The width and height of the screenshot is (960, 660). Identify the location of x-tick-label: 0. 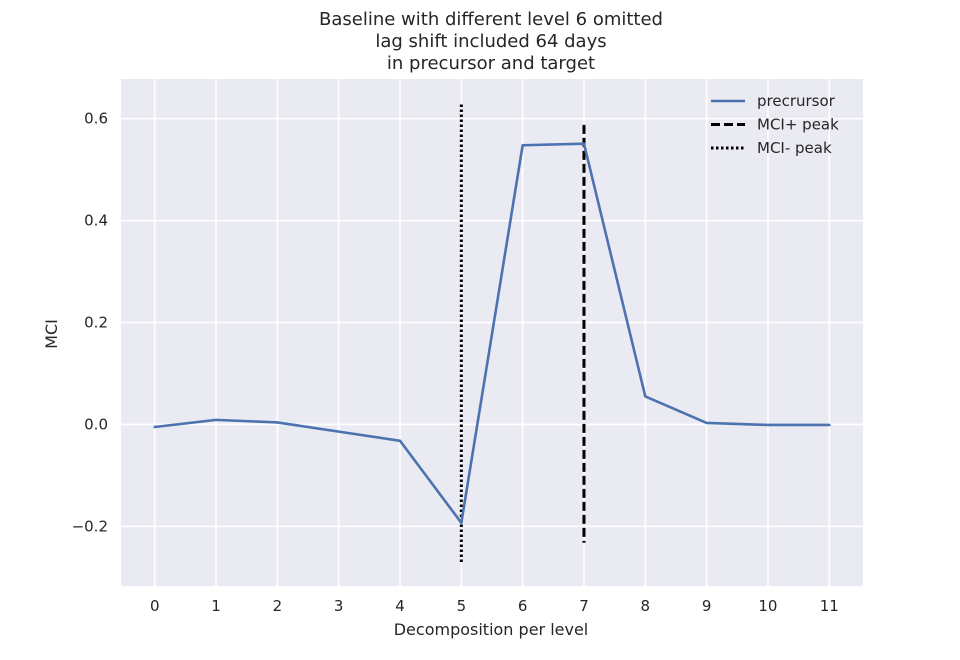
(155, 606).